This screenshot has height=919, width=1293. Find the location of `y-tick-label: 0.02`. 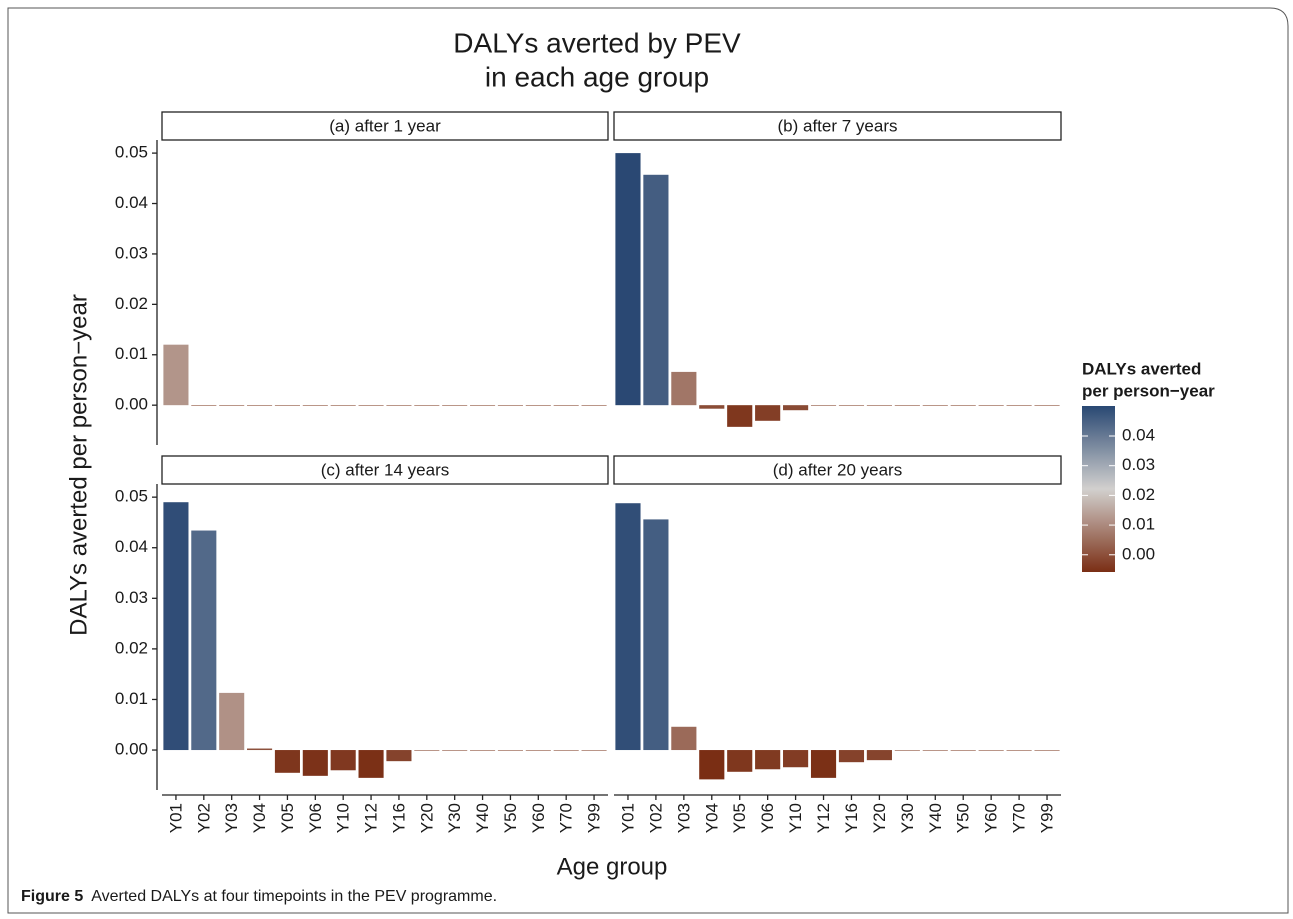

y-tick-label: 0.02 is located at coordinates (131, 303).